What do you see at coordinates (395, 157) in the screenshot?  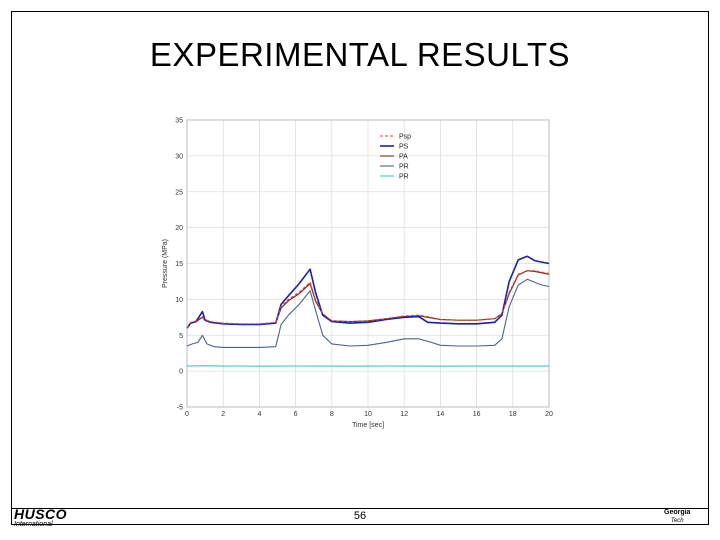 I see `plot-legend: Psp PS PA PR PR` at bounding box center [395, 157].